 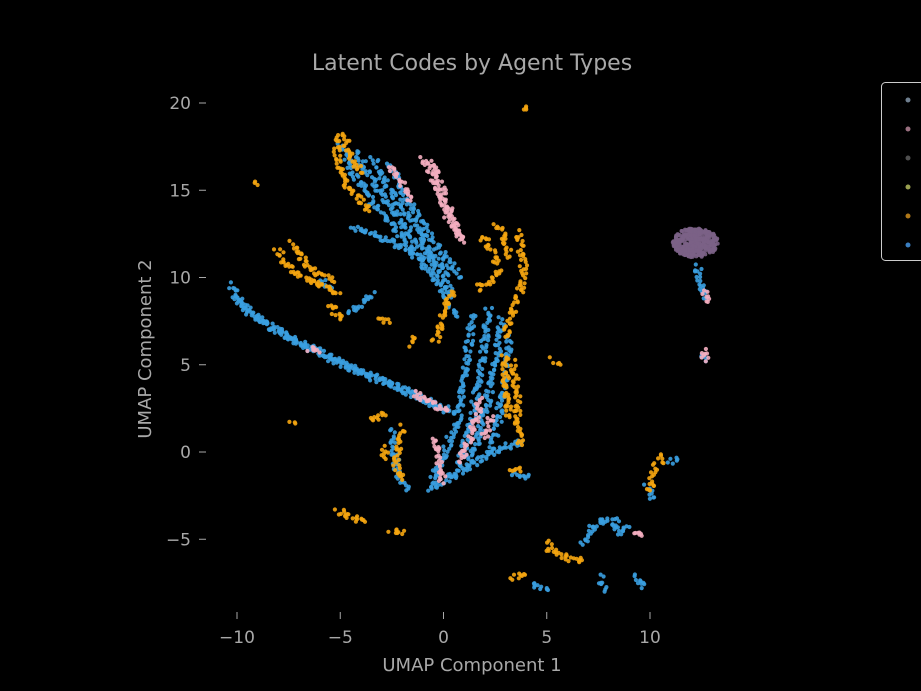 What do you see at coordinates (650, 638) in the screenshot?
I see `x-tick-label: 10` at bounding box center [650, 638].